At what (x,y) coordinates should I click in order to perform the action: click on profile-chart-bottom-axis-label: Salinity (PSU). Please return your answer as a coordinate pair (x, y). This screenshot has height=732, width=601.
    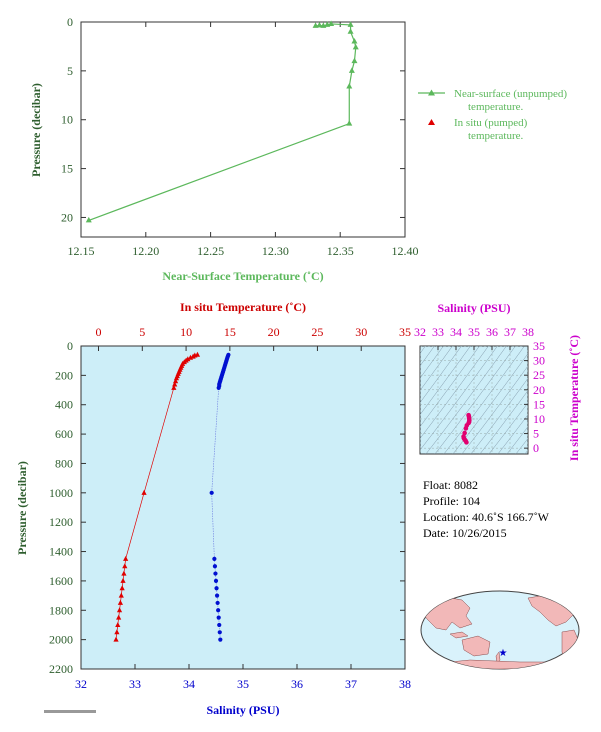
    Looking at the image, I should click on (242, 710).